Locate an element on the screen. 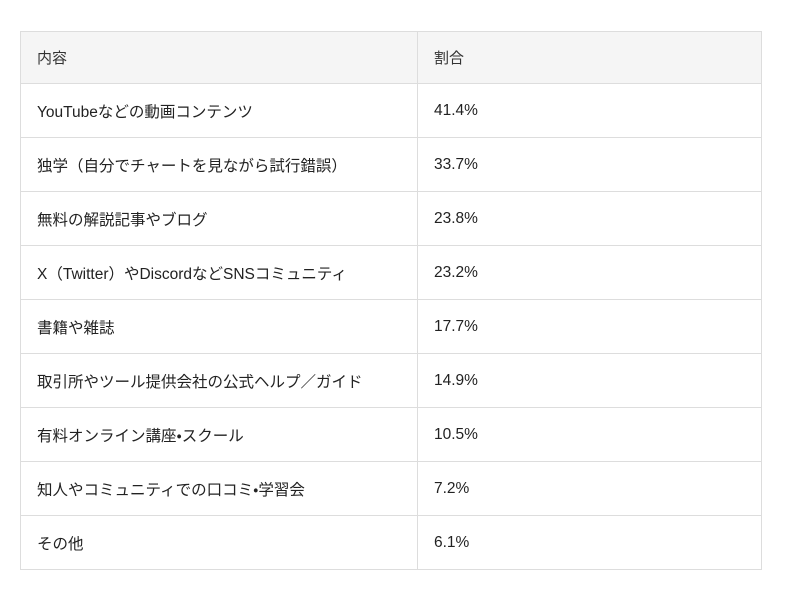 This screenshot has height=601, width=800. ratio-cell: 17.7% is located at coordinates (589, 326).